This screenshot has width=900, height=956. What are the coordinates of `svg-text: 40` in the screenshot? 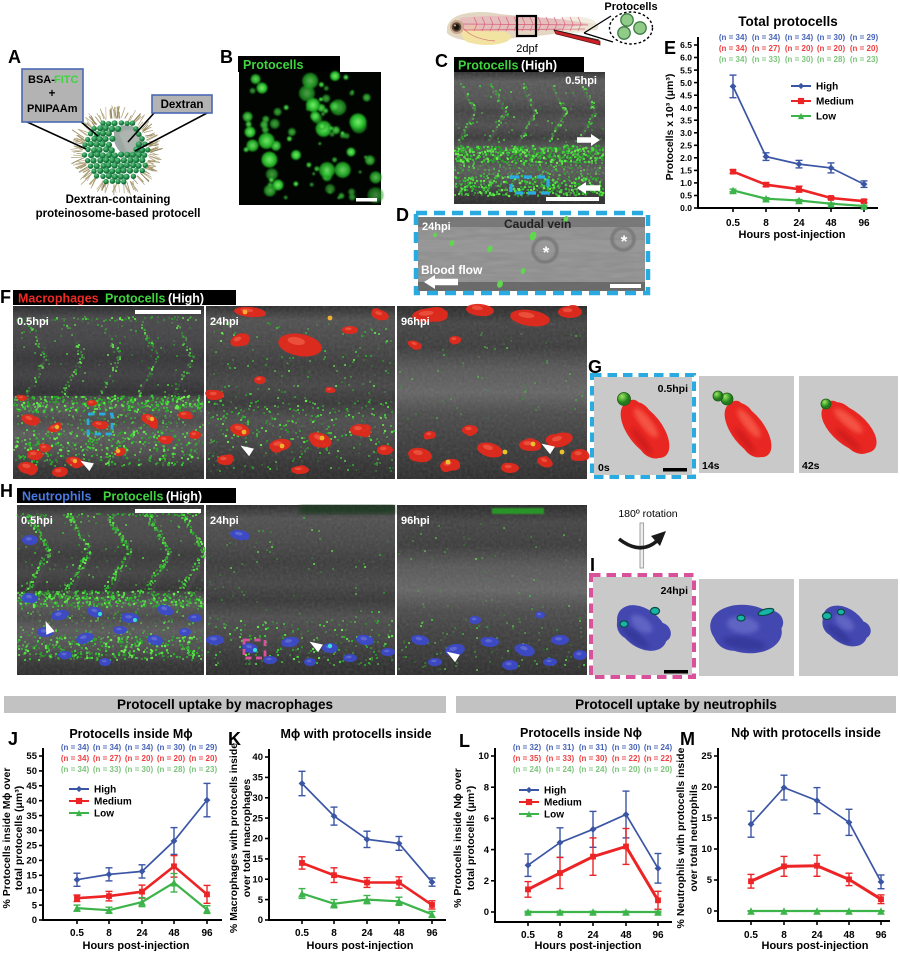 It's located at (31, 801).